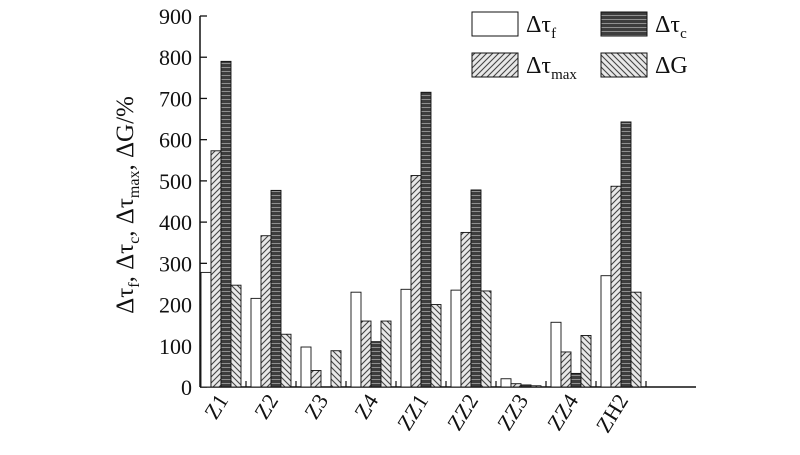 This screenshot has width=800, height=455. What do you see at coordinates (412, 411) in the screenshot?
I see `x-tick-label: ZZ1` at bounding box center [412, 411].